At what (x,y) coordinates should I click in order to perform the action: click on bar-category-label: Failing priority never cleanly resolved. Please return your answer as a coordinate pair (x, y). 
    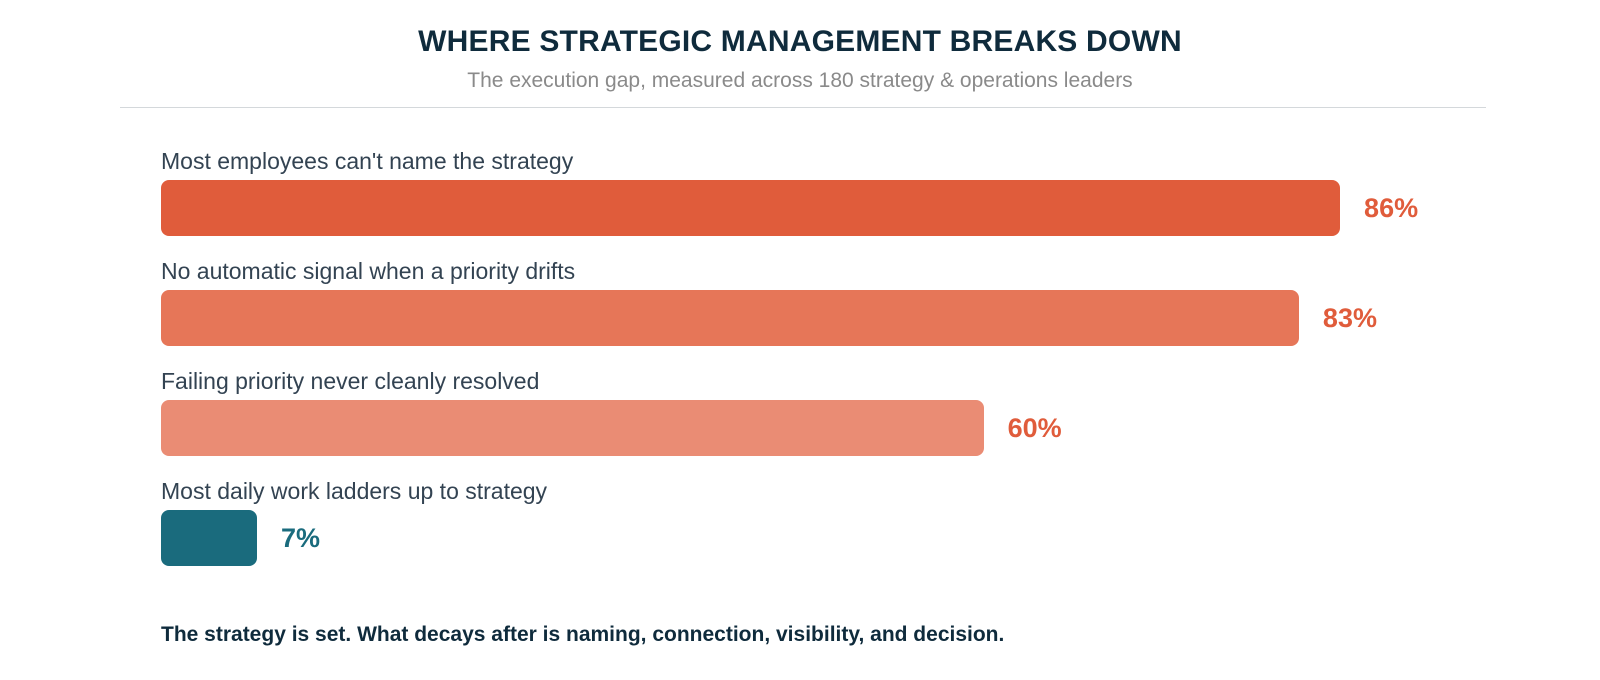
    Looking at the image, I should click on (350, 381).